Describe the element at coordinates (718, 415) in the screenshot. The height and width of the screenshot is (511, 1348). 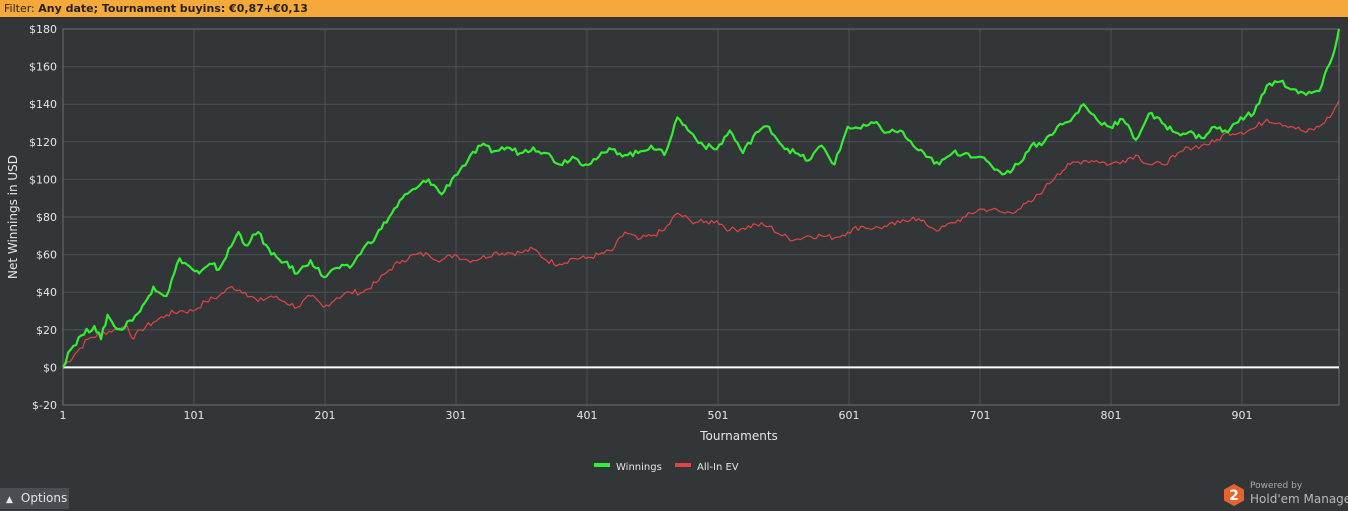
I see `x-tick-label: 501` at that location.